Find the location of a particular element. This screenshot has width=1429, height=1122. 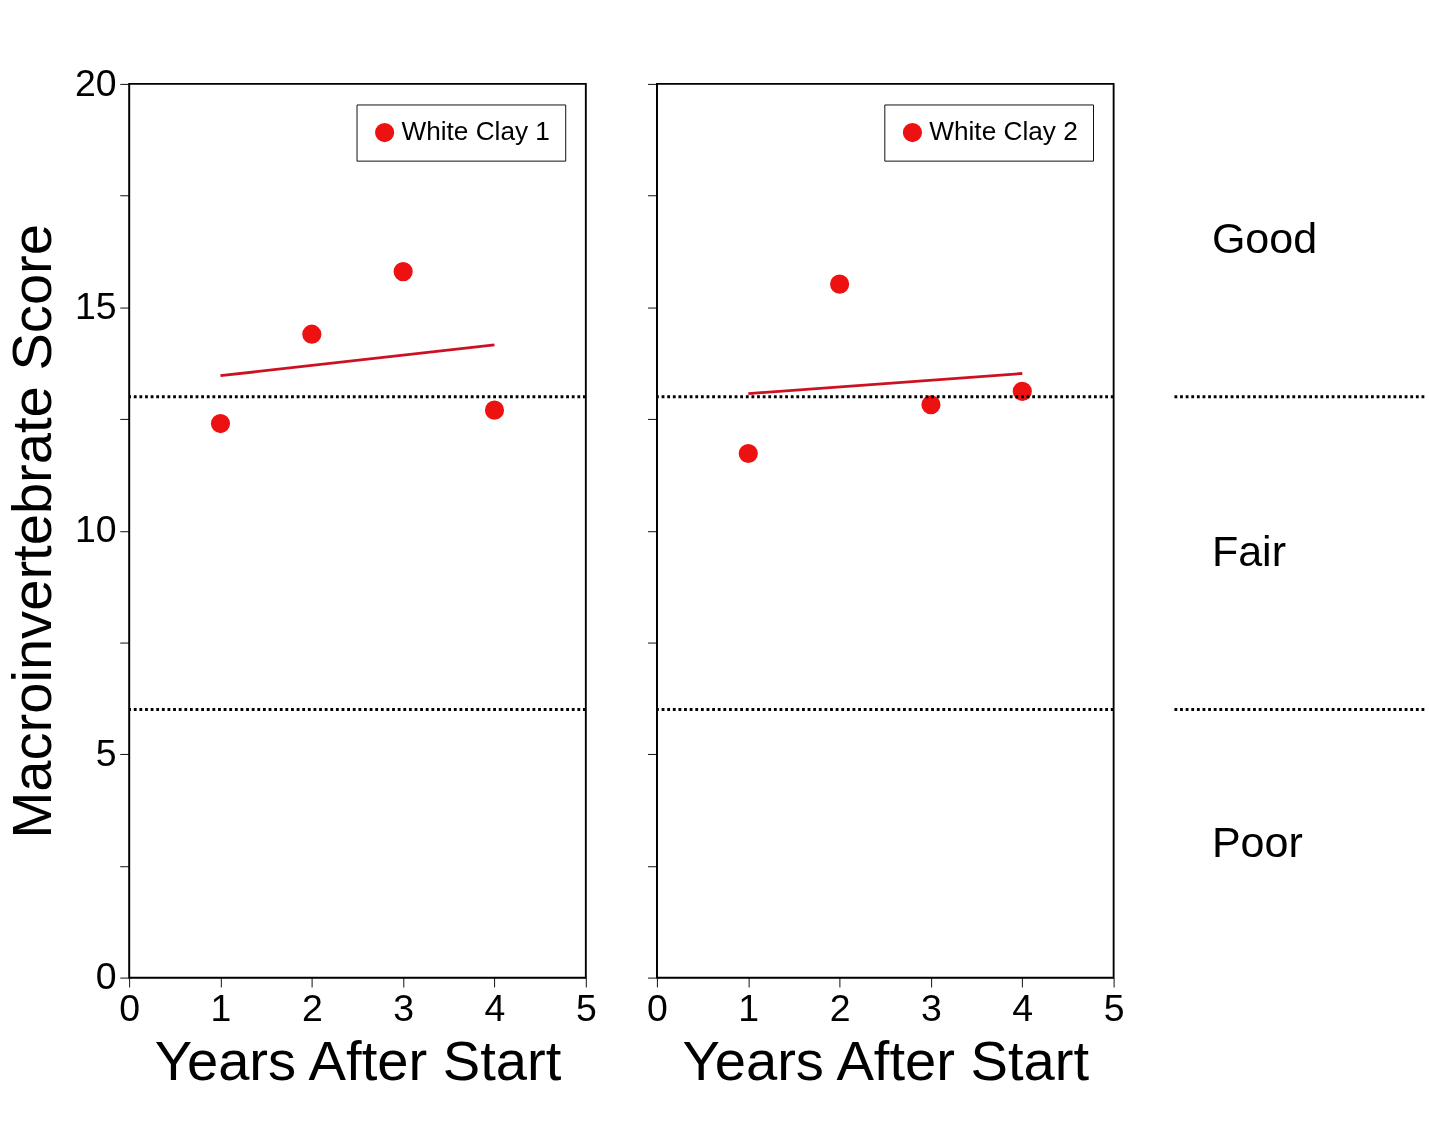

y-tick-label: 10 is located at coordinates (95, 529).